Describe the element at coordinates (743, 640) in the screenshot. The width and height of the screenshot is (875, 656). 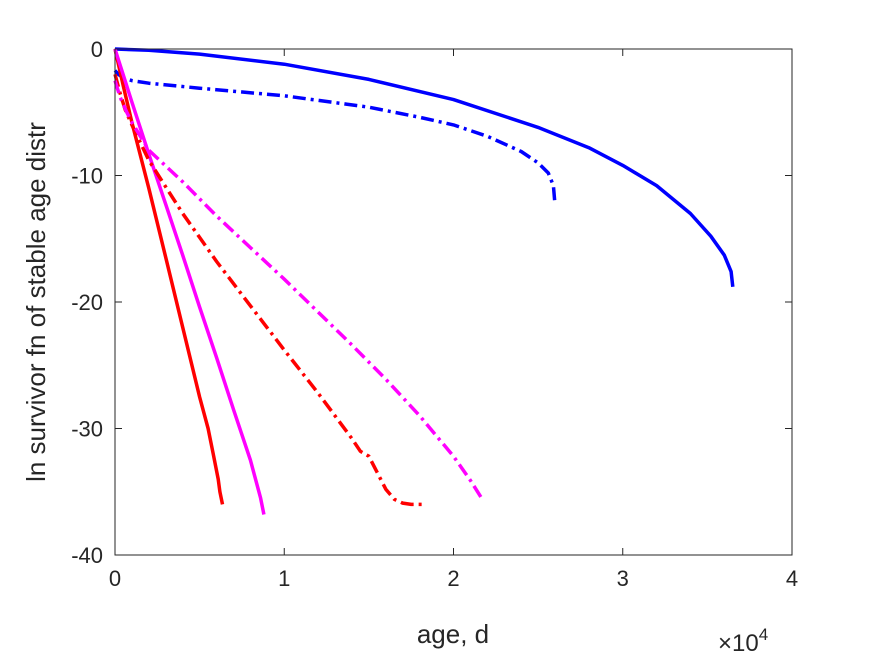
I see `x-axis-multiplier: ×10⁴` at that location.